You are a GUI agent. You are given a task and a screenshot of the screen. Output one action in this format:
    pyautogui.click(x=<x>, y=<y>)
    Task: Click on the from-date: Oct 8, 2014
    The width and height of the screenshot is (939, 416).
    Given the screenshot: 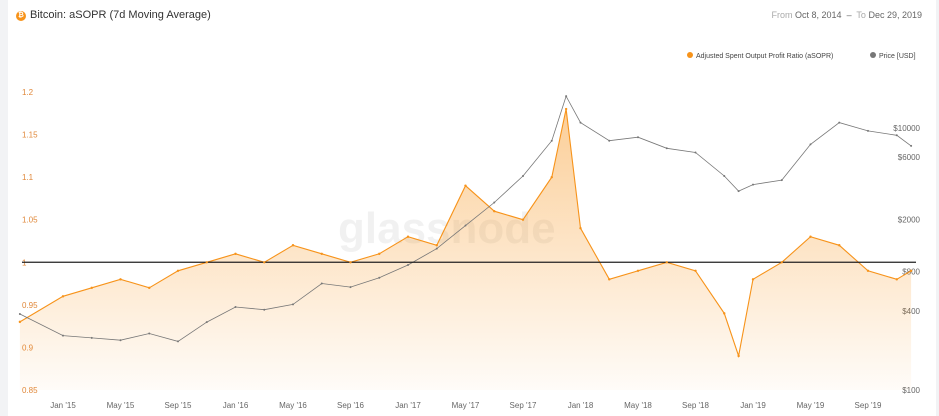 What is the action you would take?
    pyautogui.click(x=818, y=15)
    